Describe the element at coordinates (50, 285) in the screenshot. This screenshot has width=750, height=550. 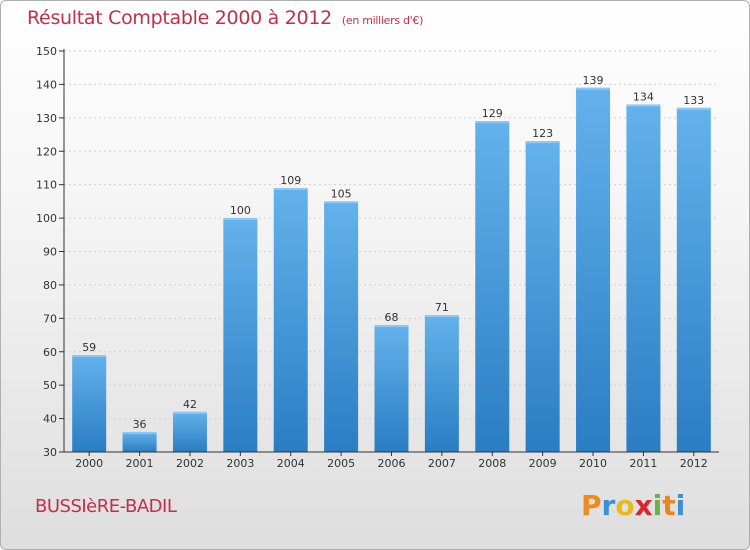
I see `y-tick-label: 80` at that location.